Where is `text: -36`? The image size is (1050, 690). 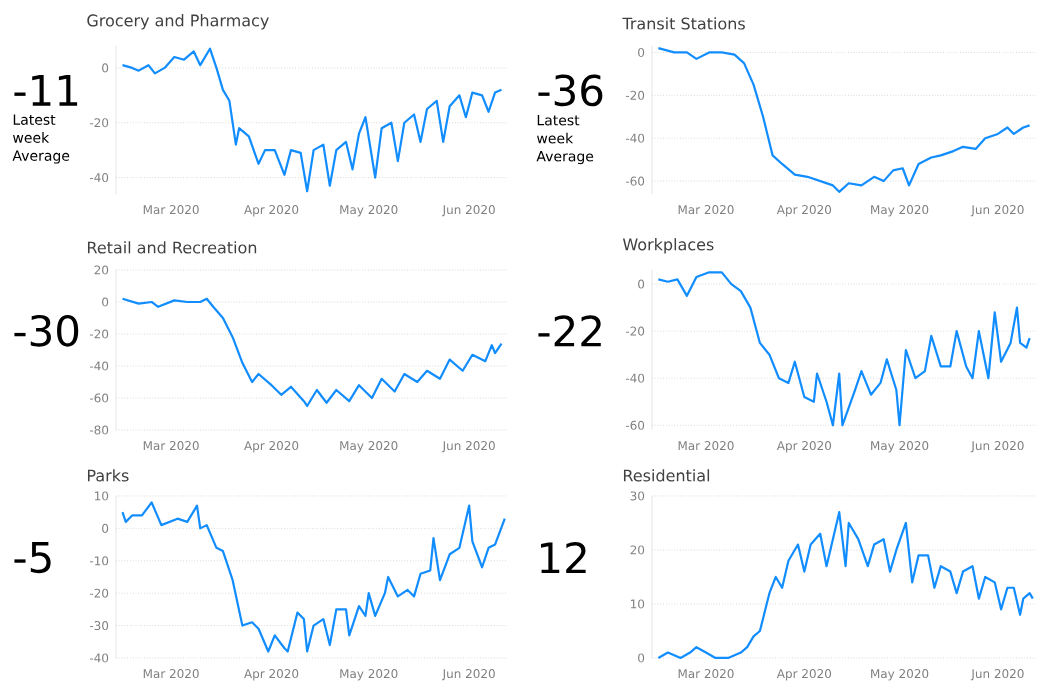 text: -36 is located at coordinates (570, 90).